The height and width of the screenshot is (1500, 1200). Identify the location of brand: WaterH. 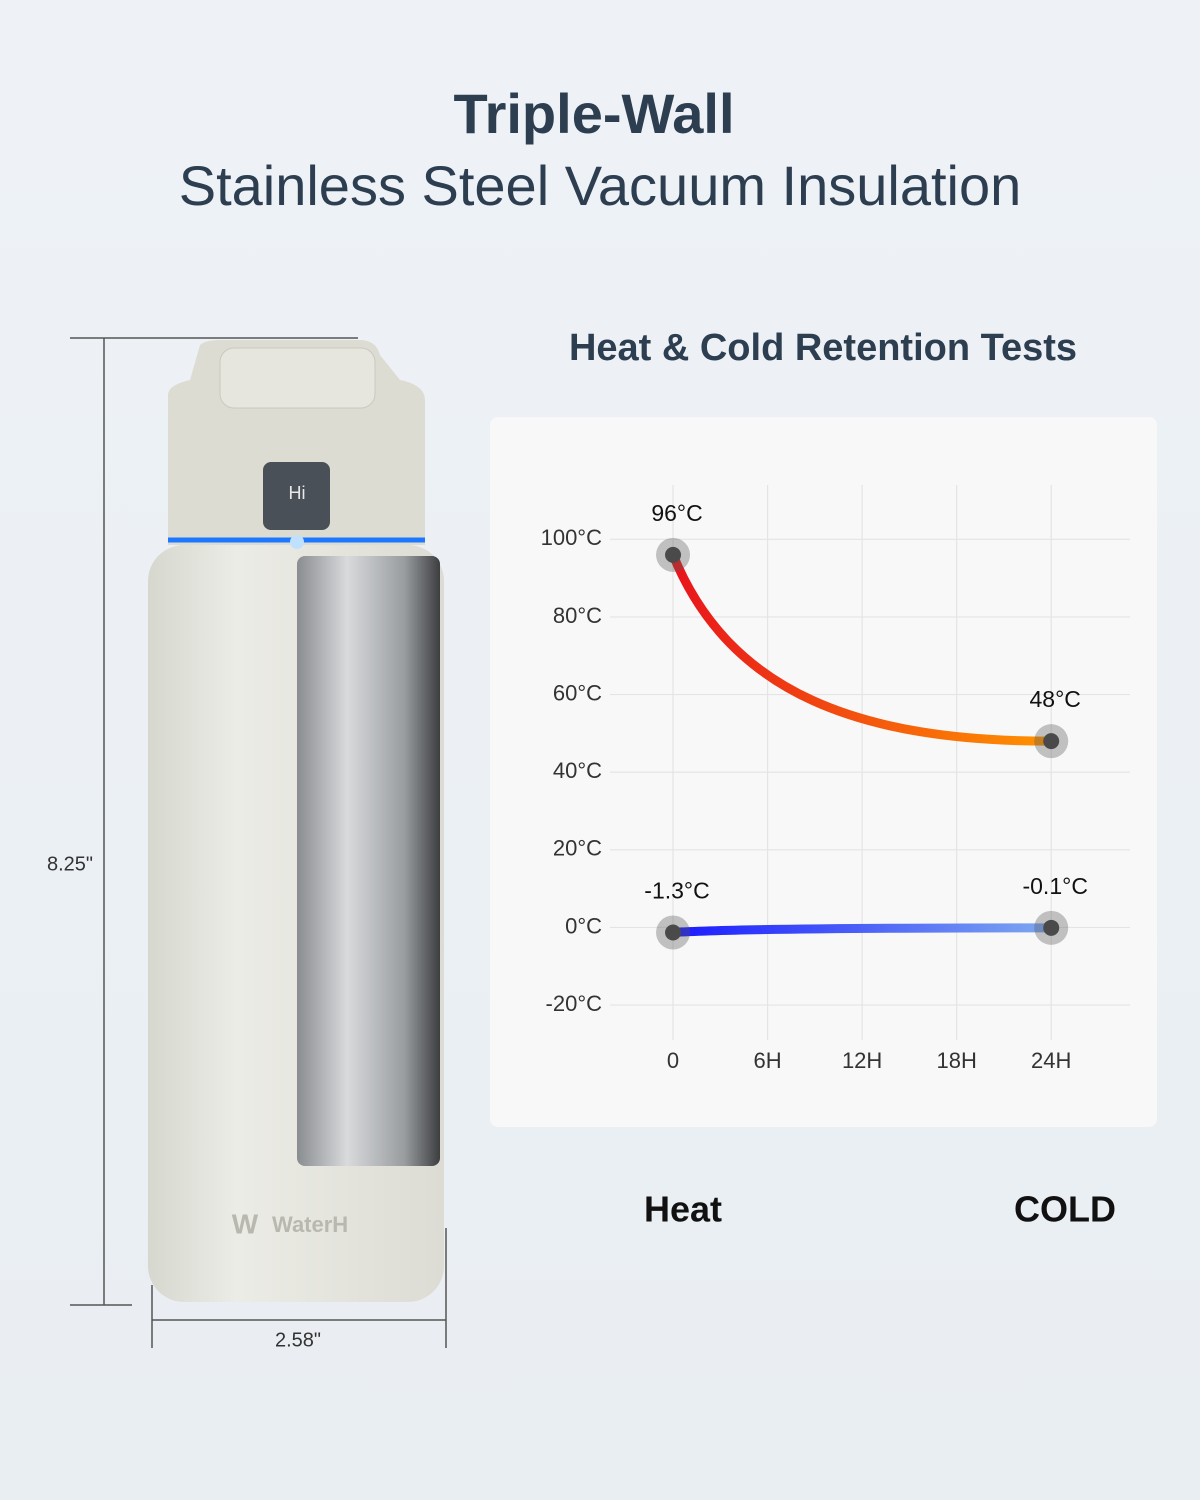
(310, 1224).